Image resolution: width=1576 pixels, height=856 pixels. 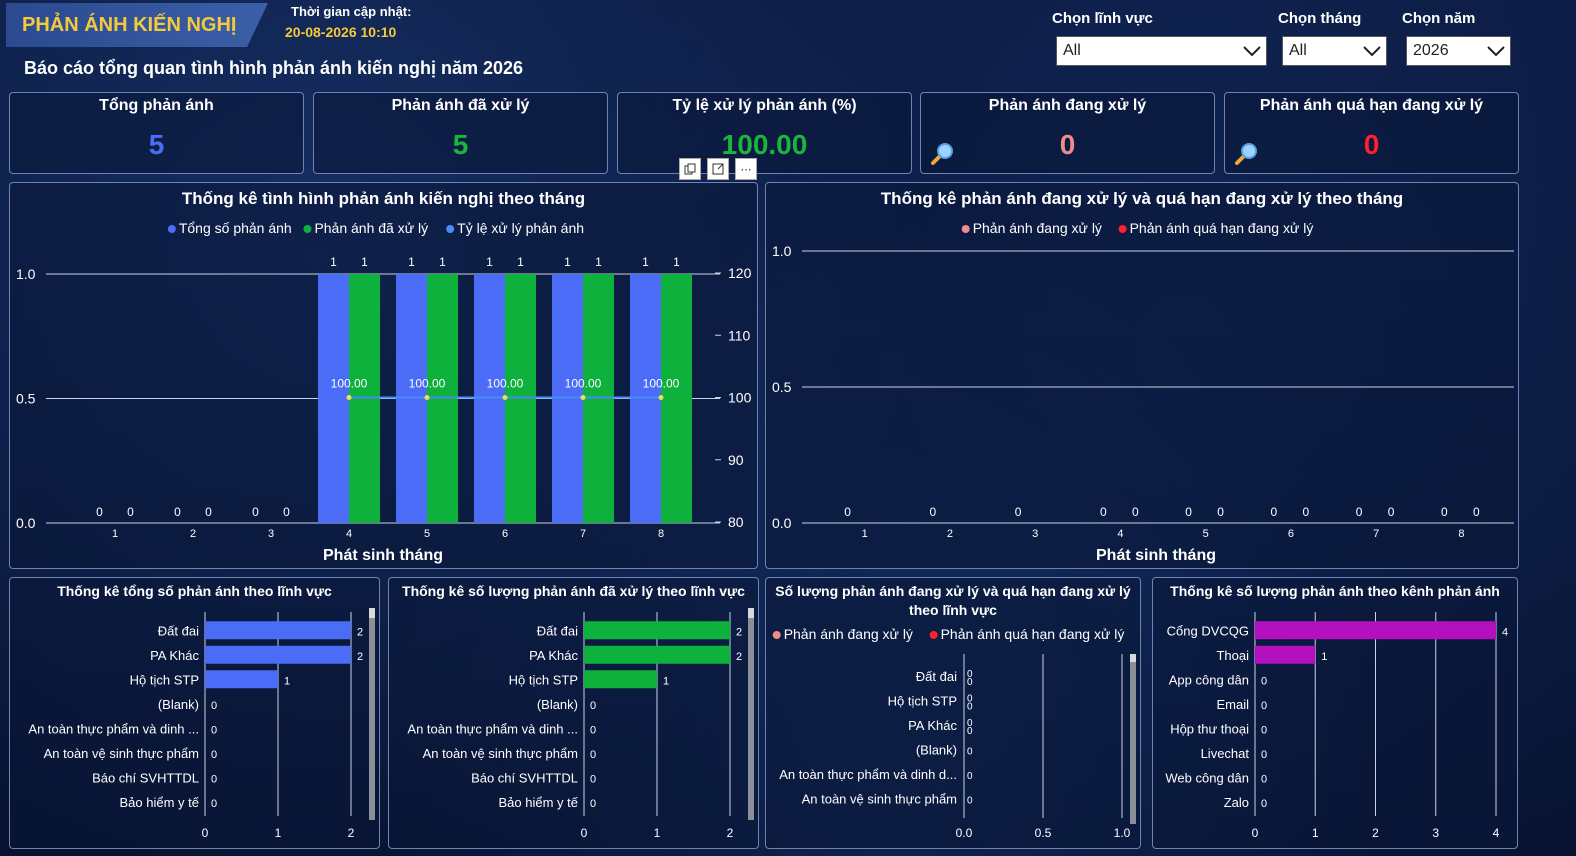 What do you see at coordinates (1236, 802) in the screenshot?
I see `category-label: Zalo` at bounding box center [1236, 802].